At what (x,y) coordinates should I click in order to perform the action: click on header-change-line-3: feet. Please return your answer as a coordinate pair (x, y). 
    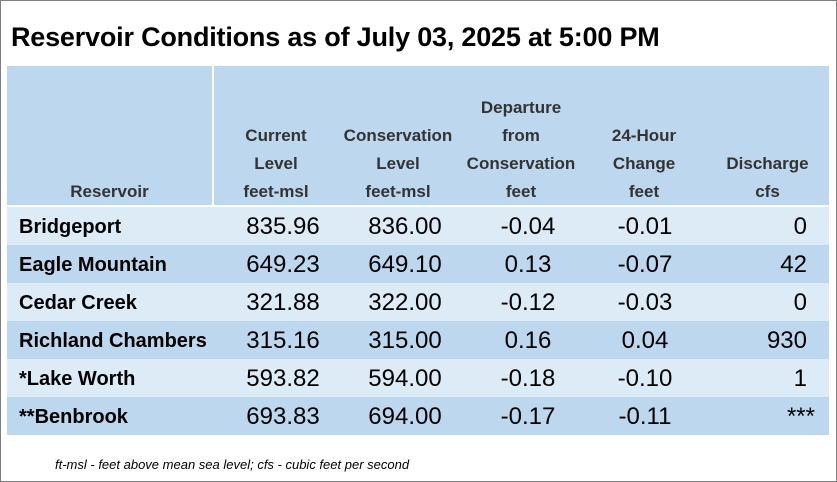
    Looking at the image, I should click on (644, 191).